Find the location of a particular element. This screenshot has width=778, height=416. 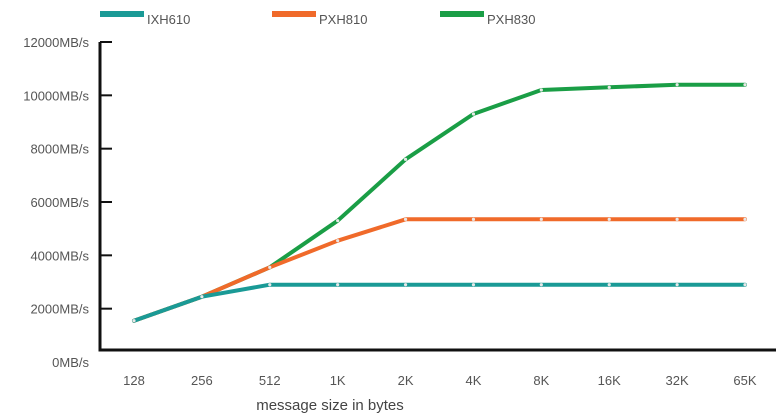

y-tick-label: 8000MB/s is located at coordinates (59, 149).